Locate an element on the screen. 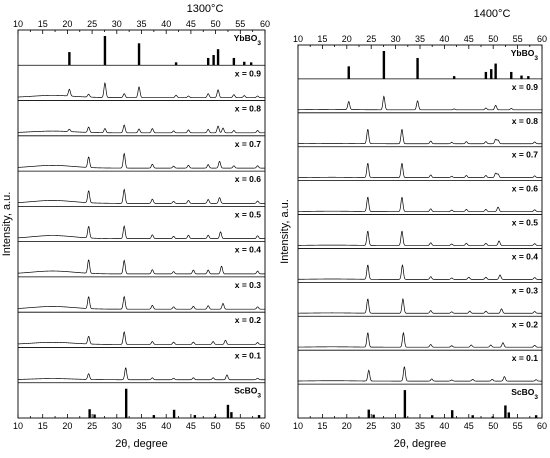  x-tick-label-top: 25 is located at coordinates (371, 39).